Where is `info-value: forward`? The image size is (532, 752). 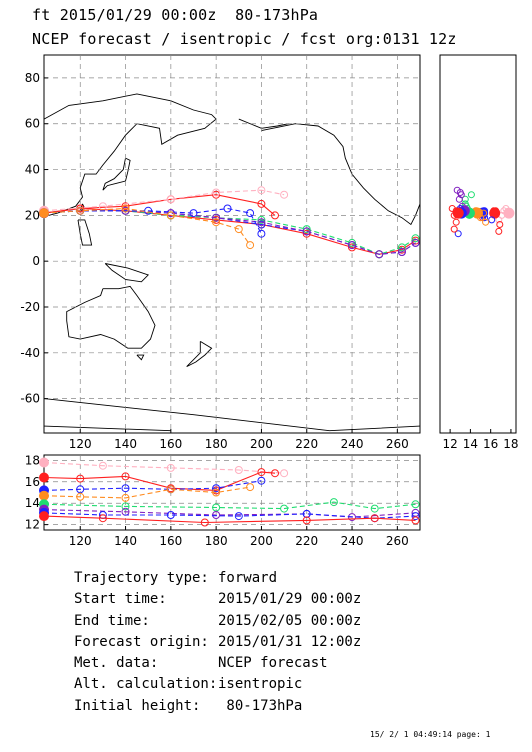 info-value: forward is located at coordinates (248, 578).